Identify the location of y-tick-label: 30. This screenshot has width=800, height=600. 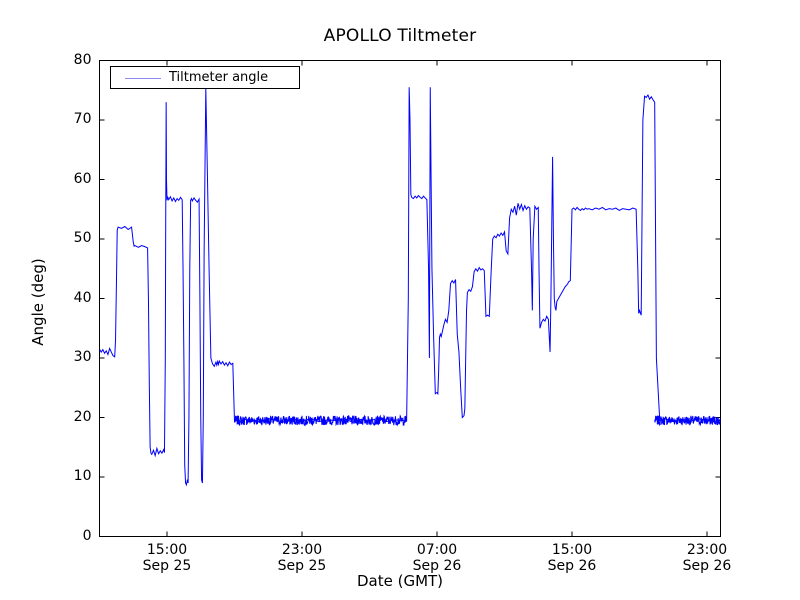
(82, 357).